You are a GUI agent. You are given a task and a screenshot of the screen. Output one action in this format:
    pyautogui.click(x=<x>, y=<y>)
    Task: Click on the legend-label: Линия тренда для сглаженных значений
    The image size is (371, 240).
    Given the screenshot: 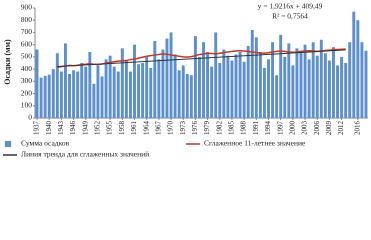 What is the action you would take?
    pyautogui.click(x=85, y=154)
    